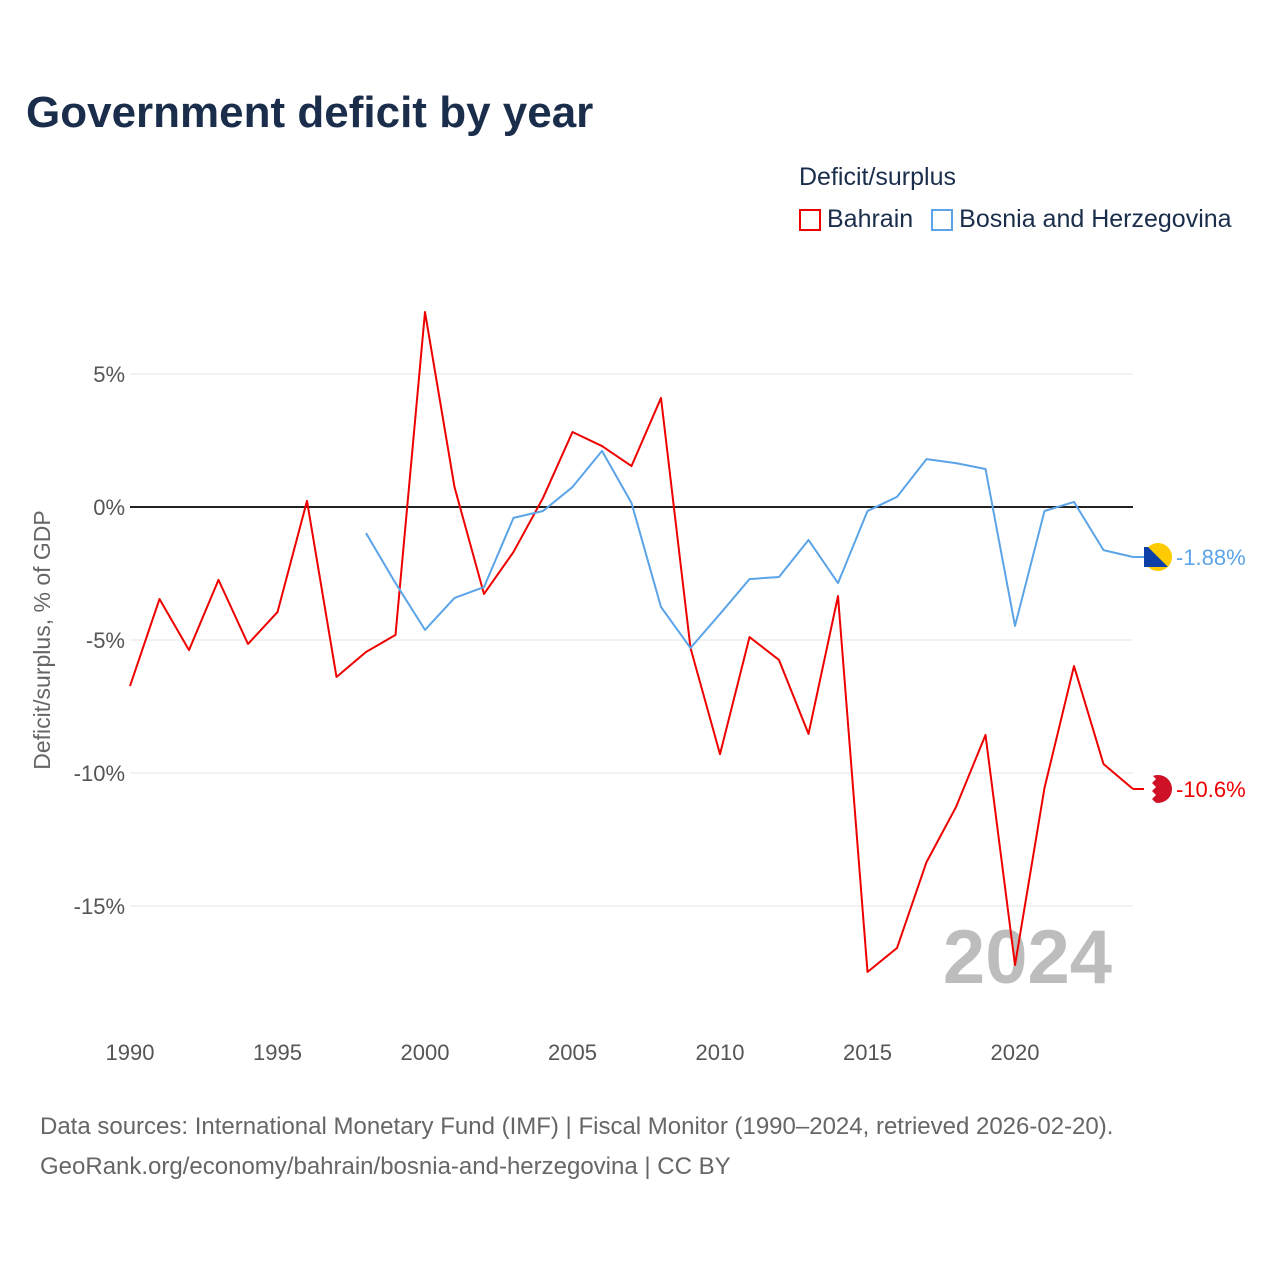 This screenshot has height=1280, width=1280. What do you see at coordinates (425, 1052) in the screenshot?
I see `x-tick-label: 2000` at bounding box center [425, 1052].